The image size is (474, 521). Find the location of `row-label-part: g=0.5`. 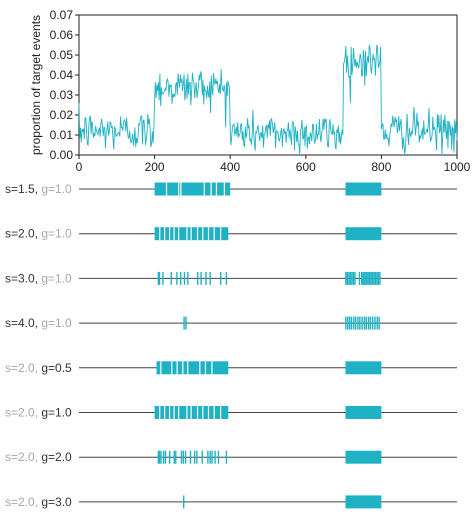

row-label-part: g=0.5 is located at coordinates (56, 368).